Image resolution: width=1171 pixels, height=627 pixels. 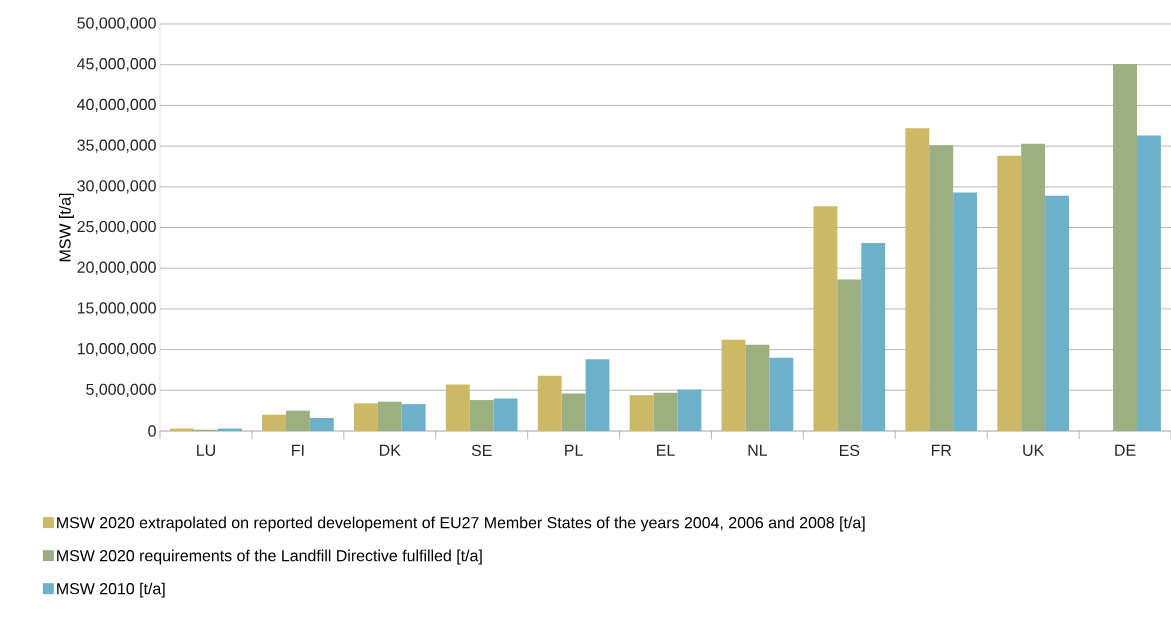 What do you see at coordinates (116, 24) in the screenshot?
I see `y-tick-label: 50,000,000` at bounding box center [116, 24].